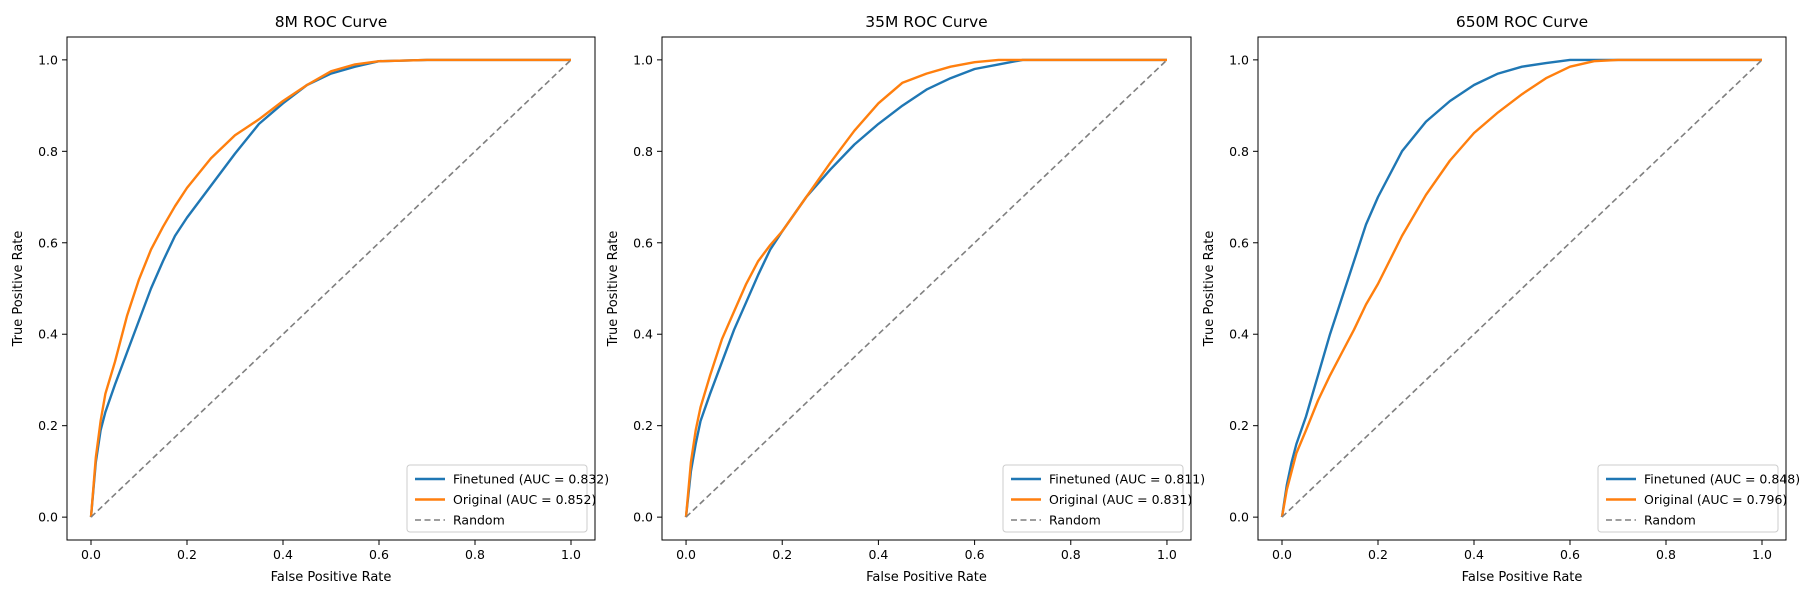 This screenshot has height=600, width=1800. I want to click on legend-label: Original (AUC = 0.831), so click(1120, 499).